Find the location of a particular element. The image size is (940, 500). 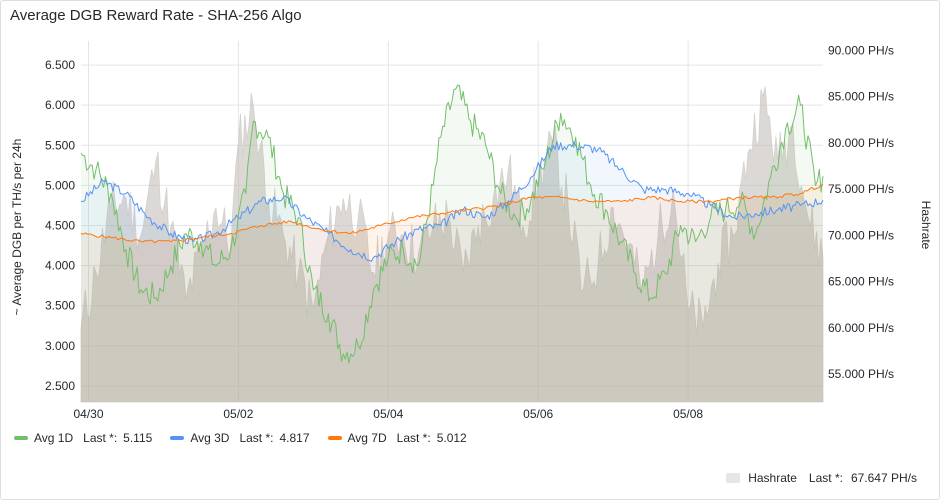

legend-item-avg1d: Avg 1D Last *: 5.115 is located at coordinates (83, 438).